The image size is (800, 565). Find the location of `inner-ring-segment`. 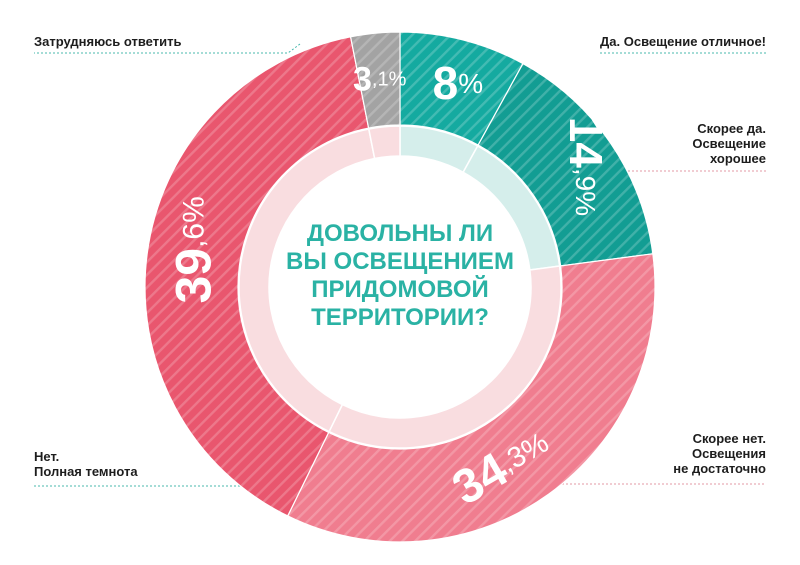

inner-ring-segment is located at coordinates (384, 142).